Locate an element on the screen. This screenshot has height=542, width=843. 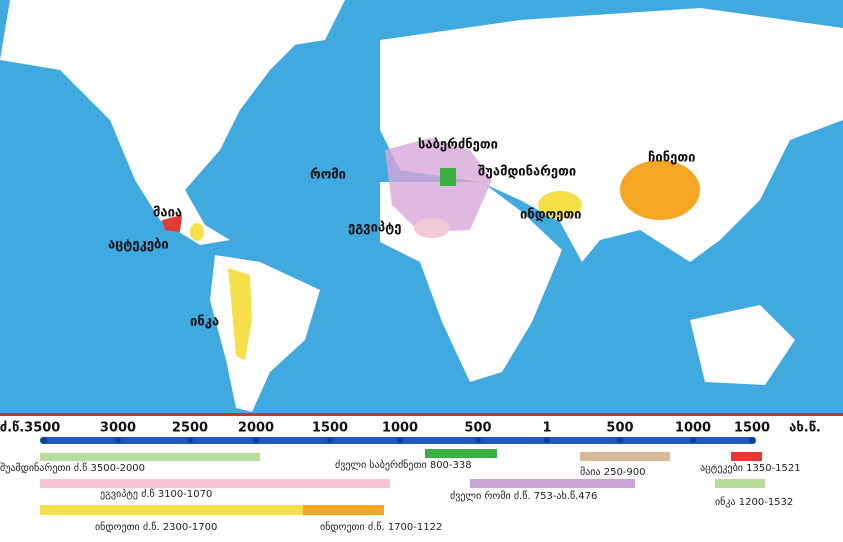
tick-label: ახ.წ. is located at coordinates (805, 428).